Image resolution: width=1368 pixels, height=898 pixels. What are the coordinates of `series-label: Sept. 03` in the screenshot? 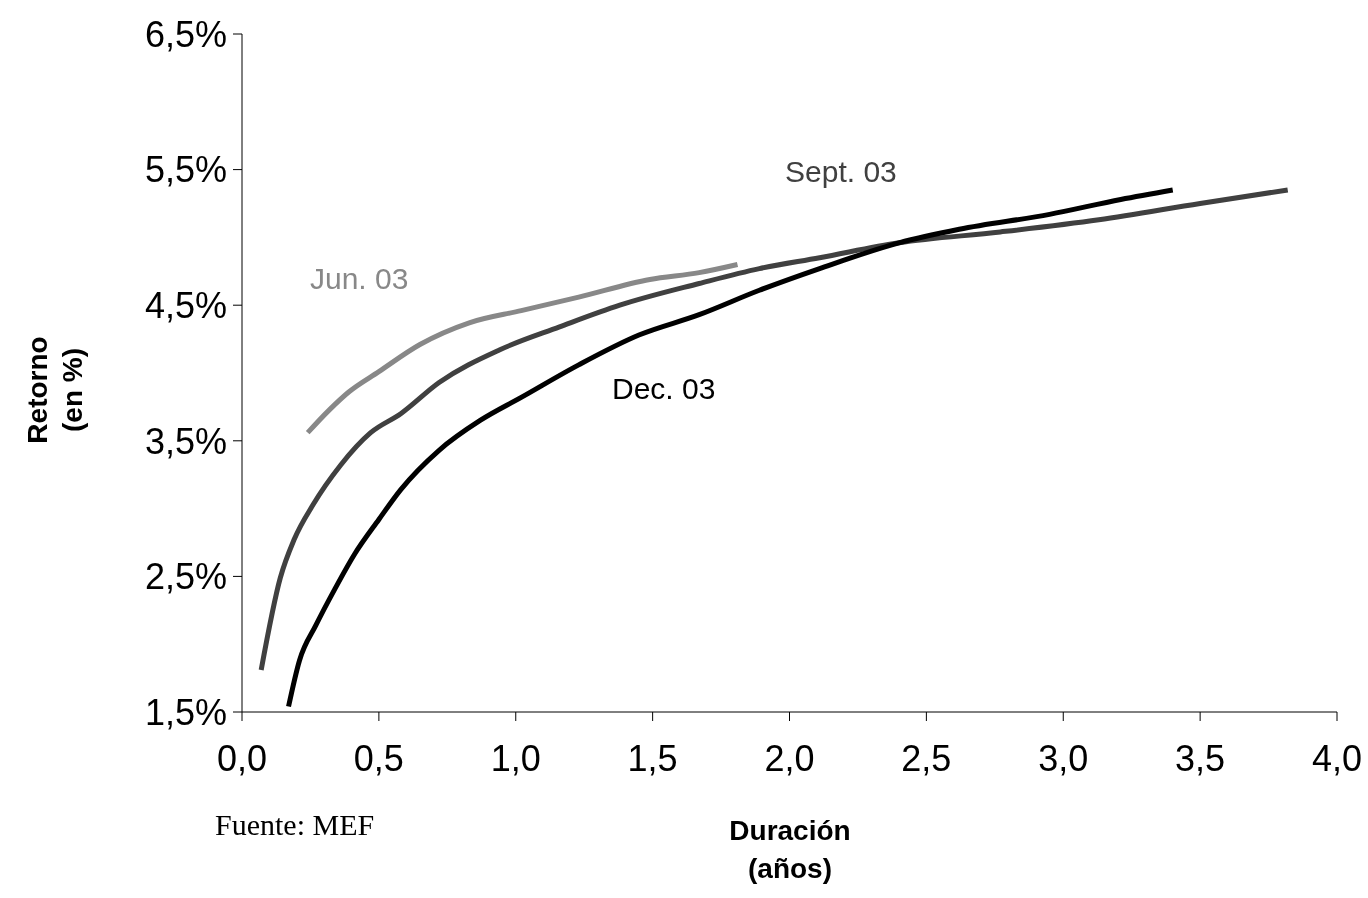 It's located at (841, 172).